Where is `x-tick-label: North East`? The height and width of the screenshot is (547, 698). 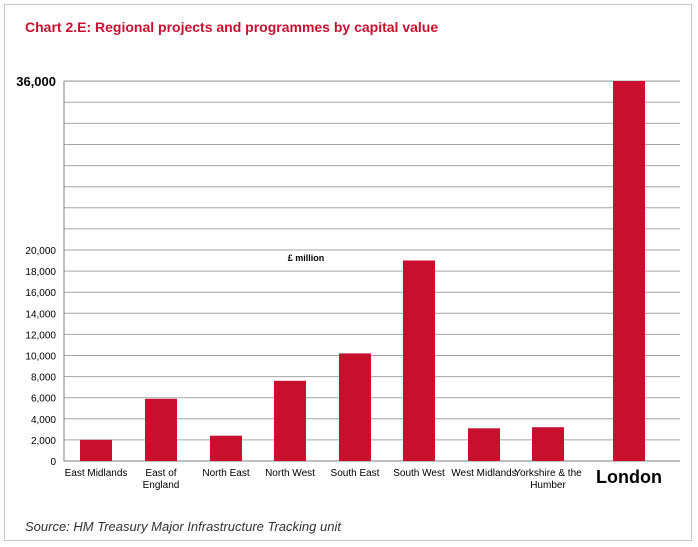
x-tick-label: North East is located at coordinates (225, 473).